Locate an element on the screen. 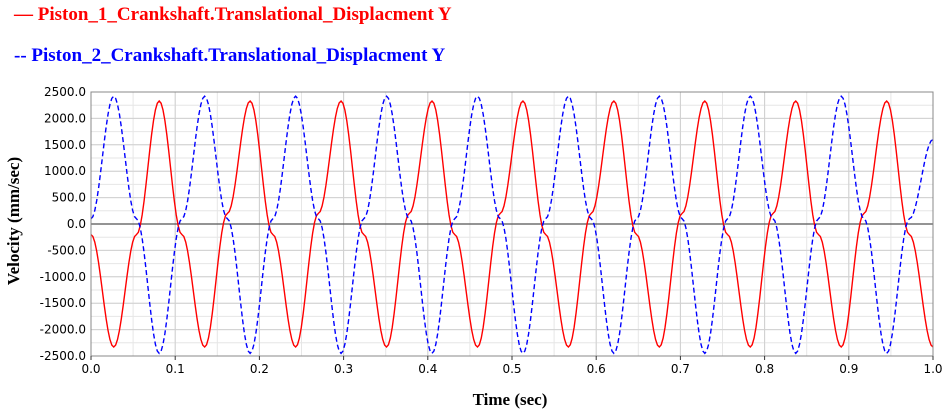  x-tick-label: 0.3 is located at coordinates (343, 369).